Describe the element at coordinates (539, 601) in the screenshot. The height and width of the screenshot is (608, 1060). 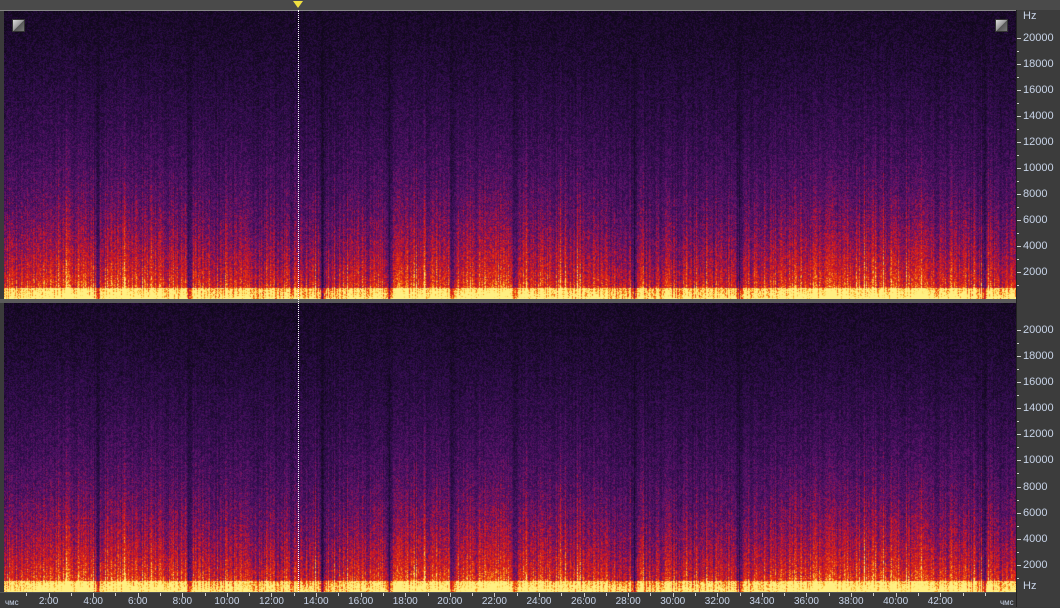
I see `time-tick-label: 24:00` at that location.